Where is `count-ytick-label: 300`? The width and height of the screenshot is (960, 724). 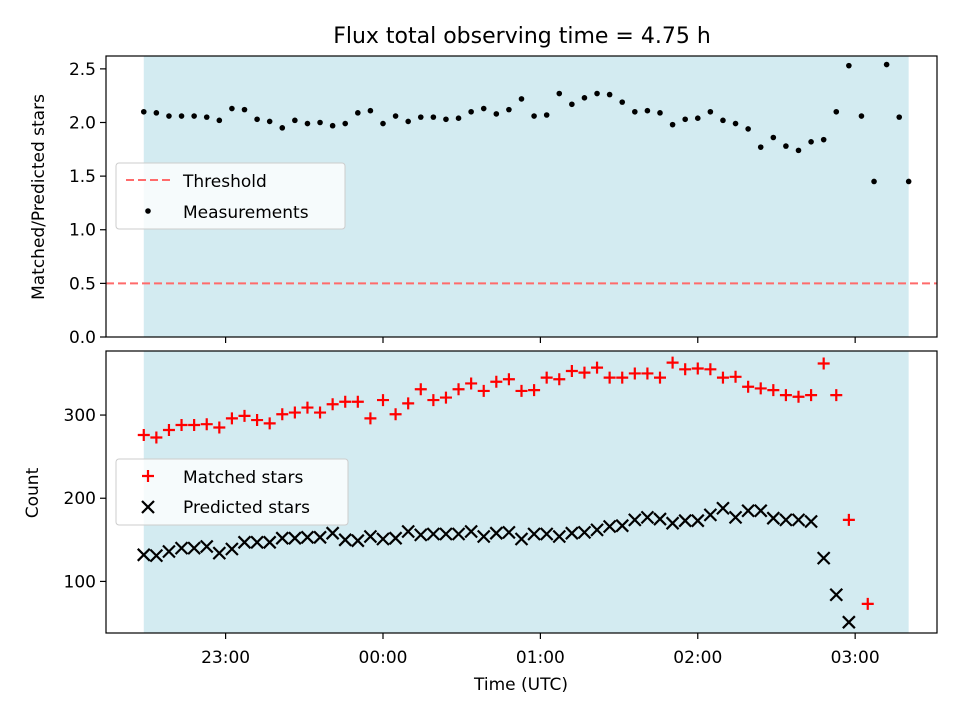 count-ytick-label: 300 is located at coordinates (80, 416).